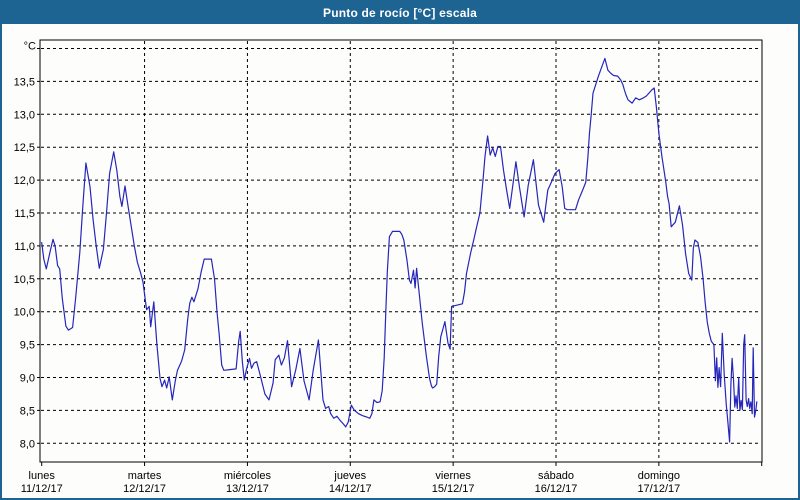  Describe the element at coordinates (248, 476) in the screenshot. I see `x-day-name-label: miércoles` at that location.